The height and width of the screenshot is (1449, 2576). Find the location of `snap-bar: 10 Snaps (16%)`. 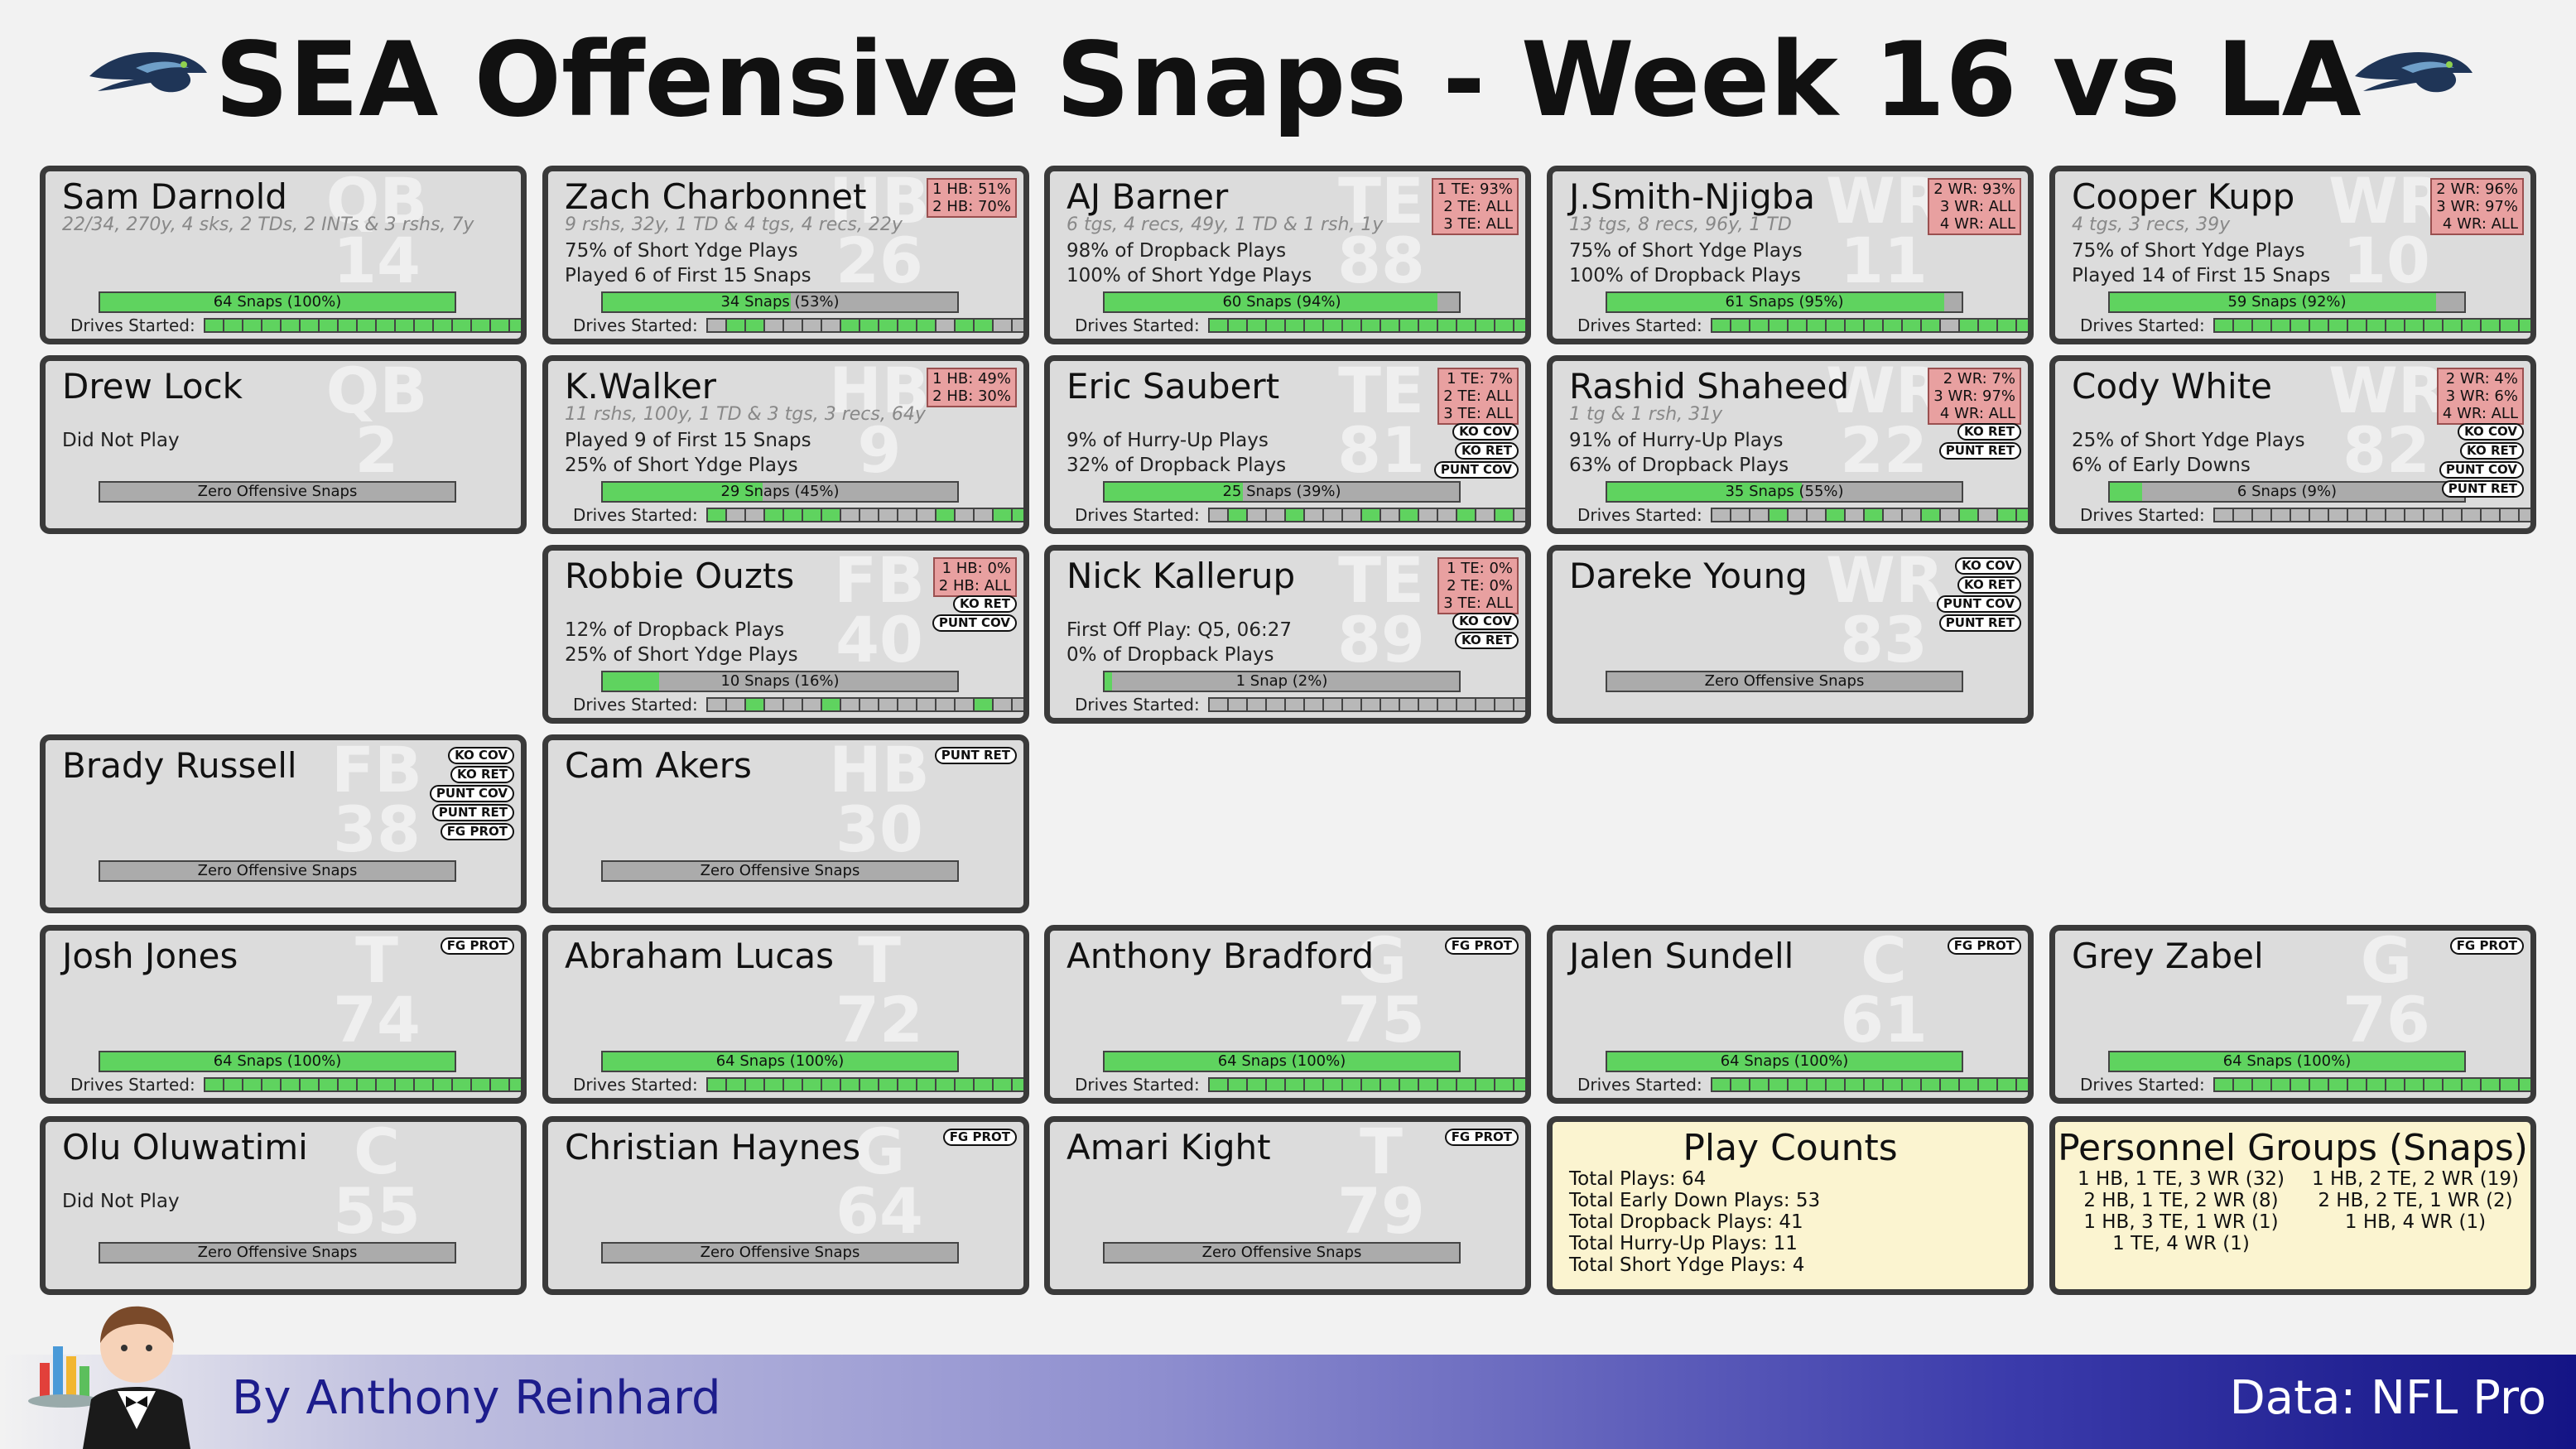

snap-bar: 10 Snaps (16%) is located at coordinates (780, 681).